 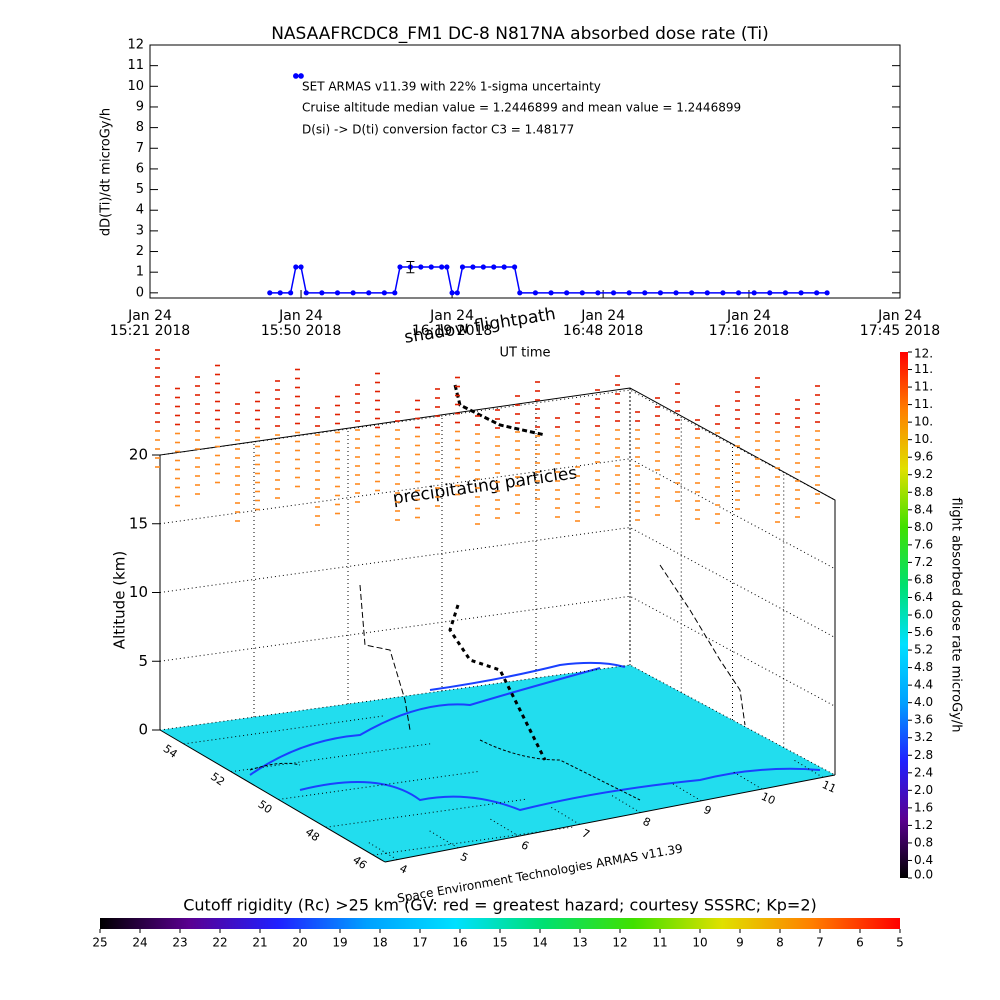 I want to click on colorbar-tick-label: 10., so click(x=923, y=439).